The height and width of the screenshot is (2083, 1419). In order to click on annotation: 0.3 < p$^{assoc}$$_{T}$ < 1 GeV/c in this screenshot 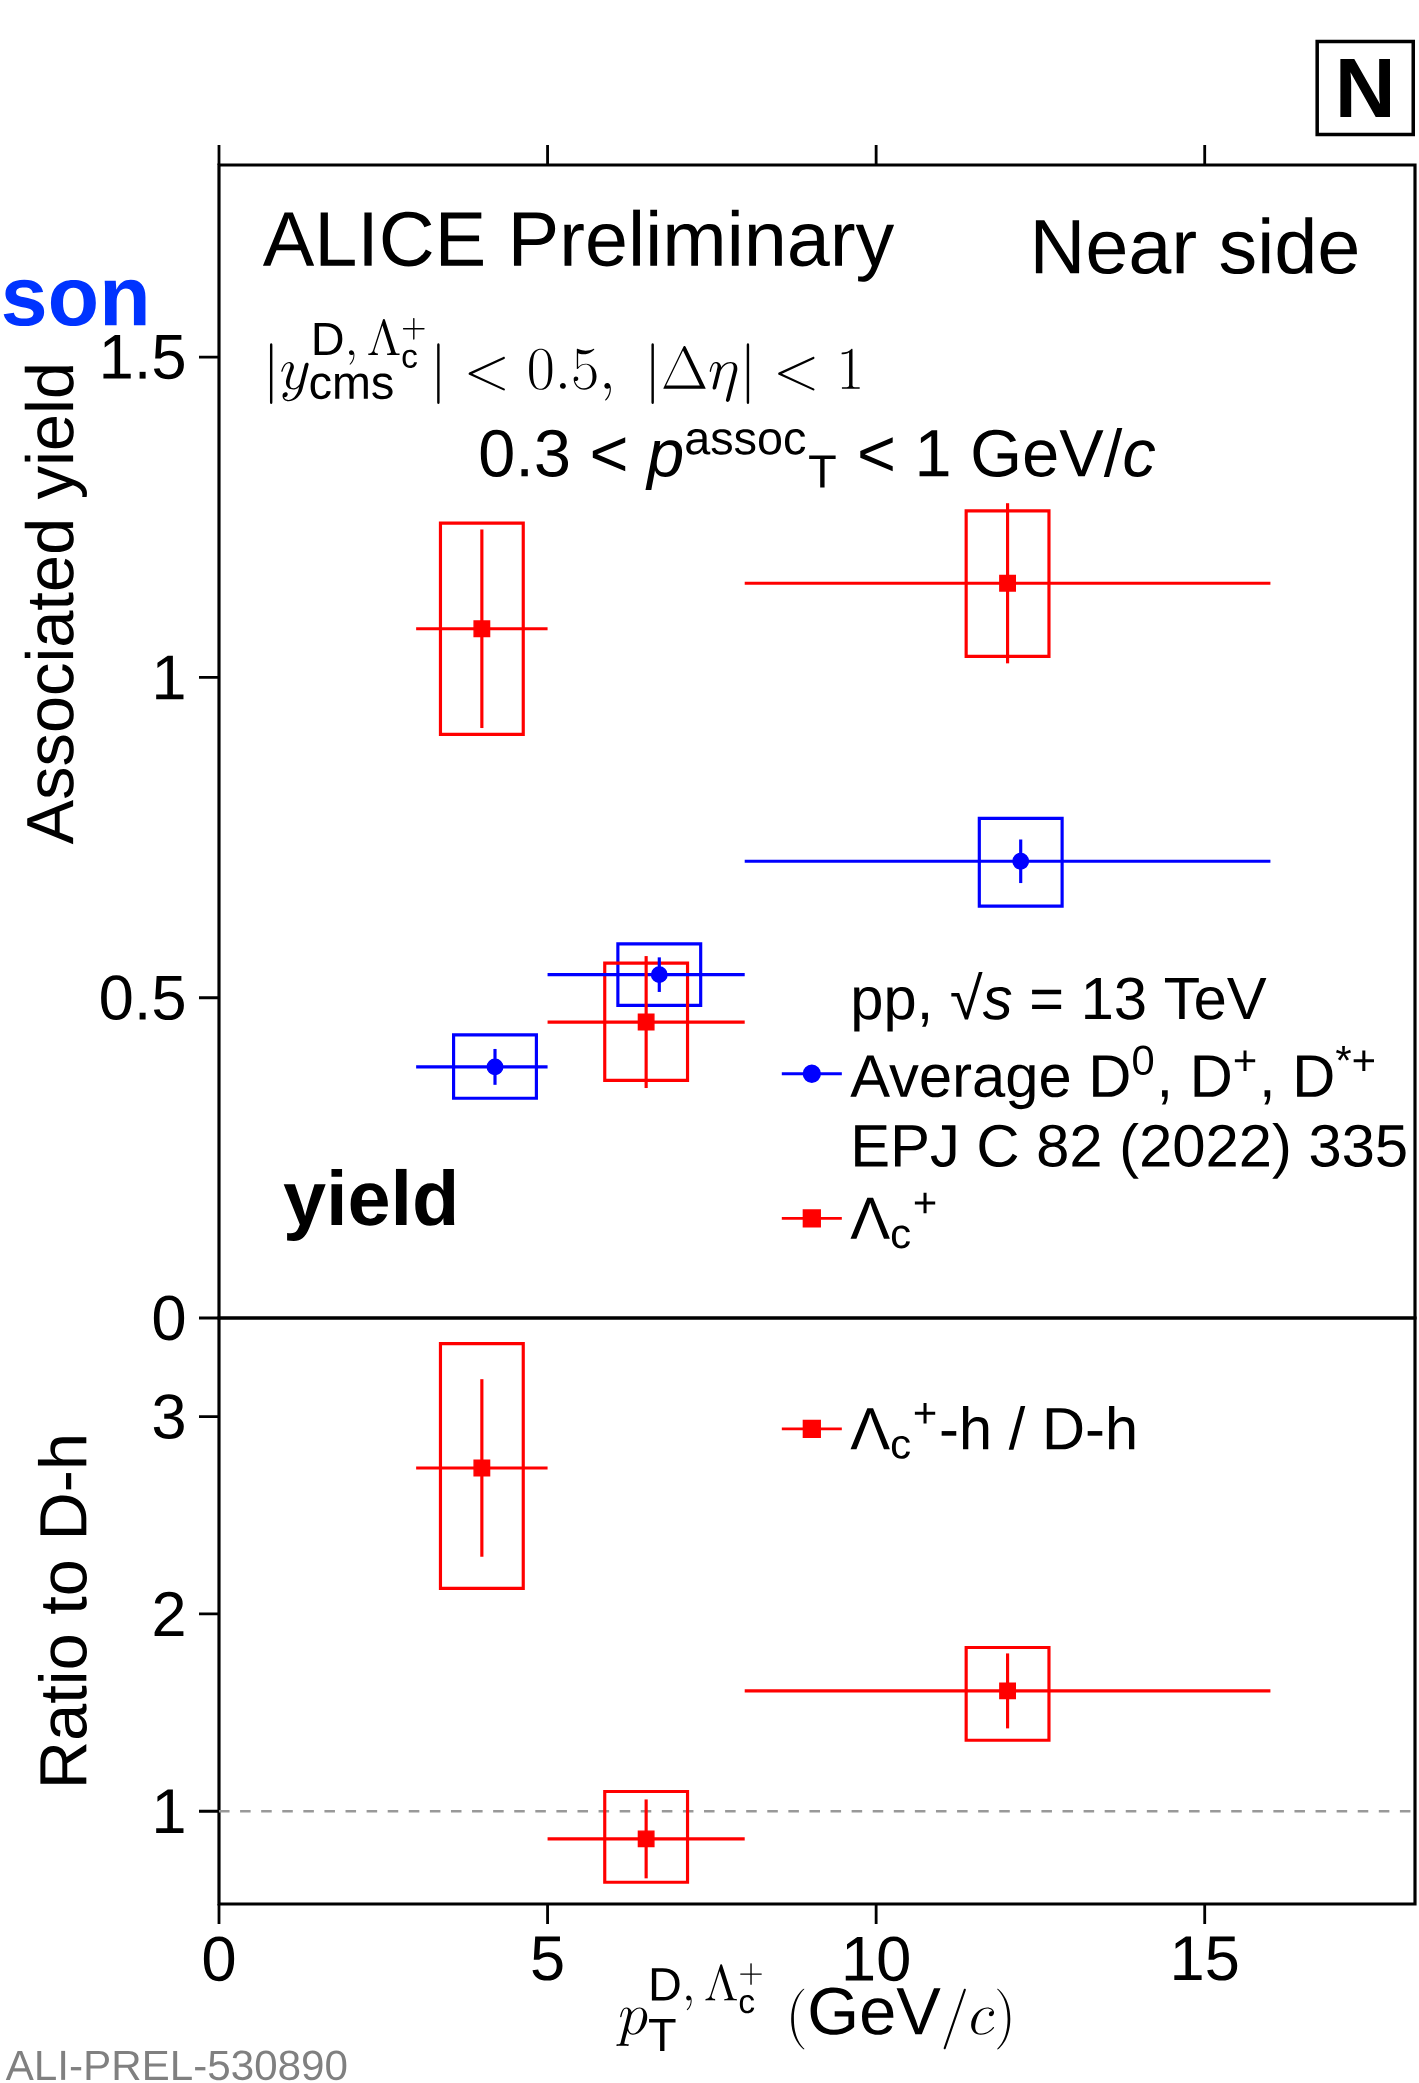, I will do `click(818, 459)`.